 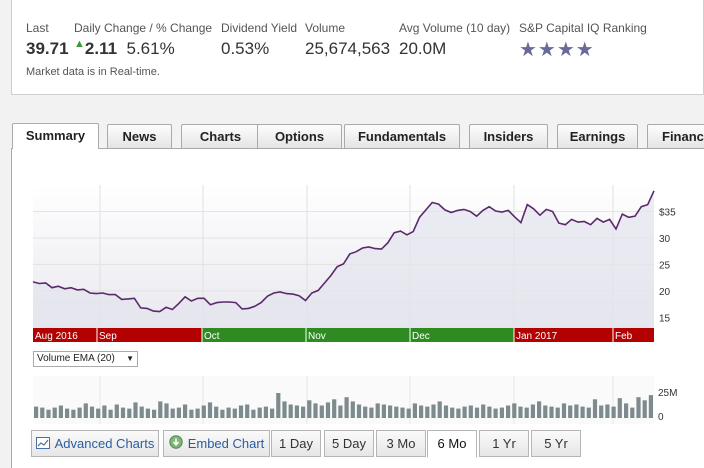 What do you see at coordinates (42, 444) in the screenshot?
I see `chart-icon` at bounding box center [42, 444].